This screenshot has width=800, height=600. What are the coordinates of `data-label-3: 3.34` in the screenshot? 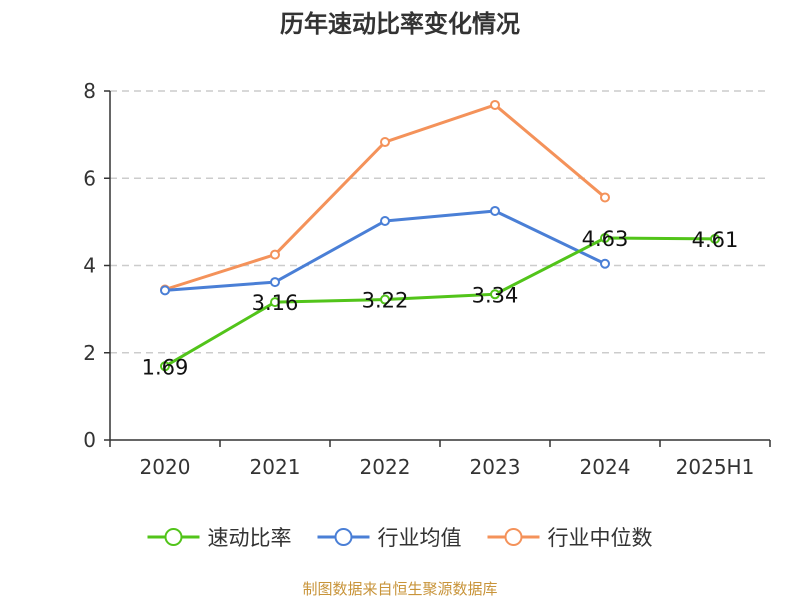 It's located at (495, 295).